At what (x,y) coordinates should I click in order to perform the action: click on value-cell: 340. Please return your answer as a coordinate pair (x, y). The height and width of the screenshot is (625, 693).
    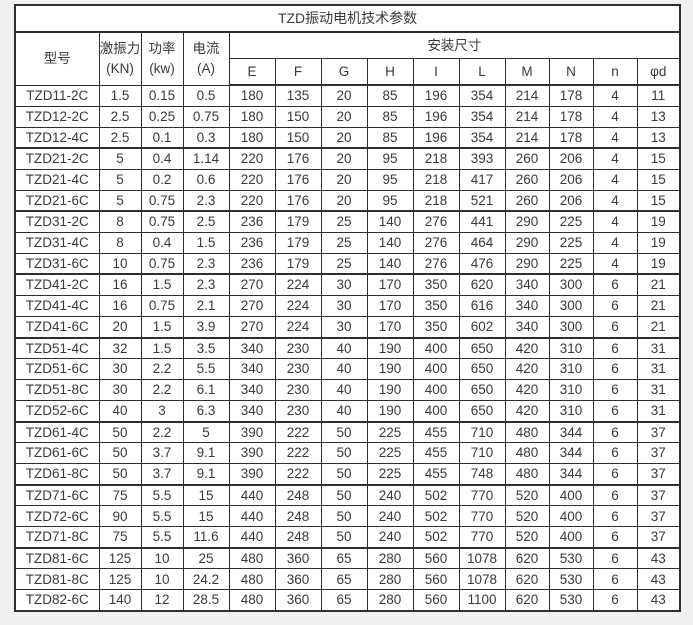
    Looking at the image, I should click on (527, 327).